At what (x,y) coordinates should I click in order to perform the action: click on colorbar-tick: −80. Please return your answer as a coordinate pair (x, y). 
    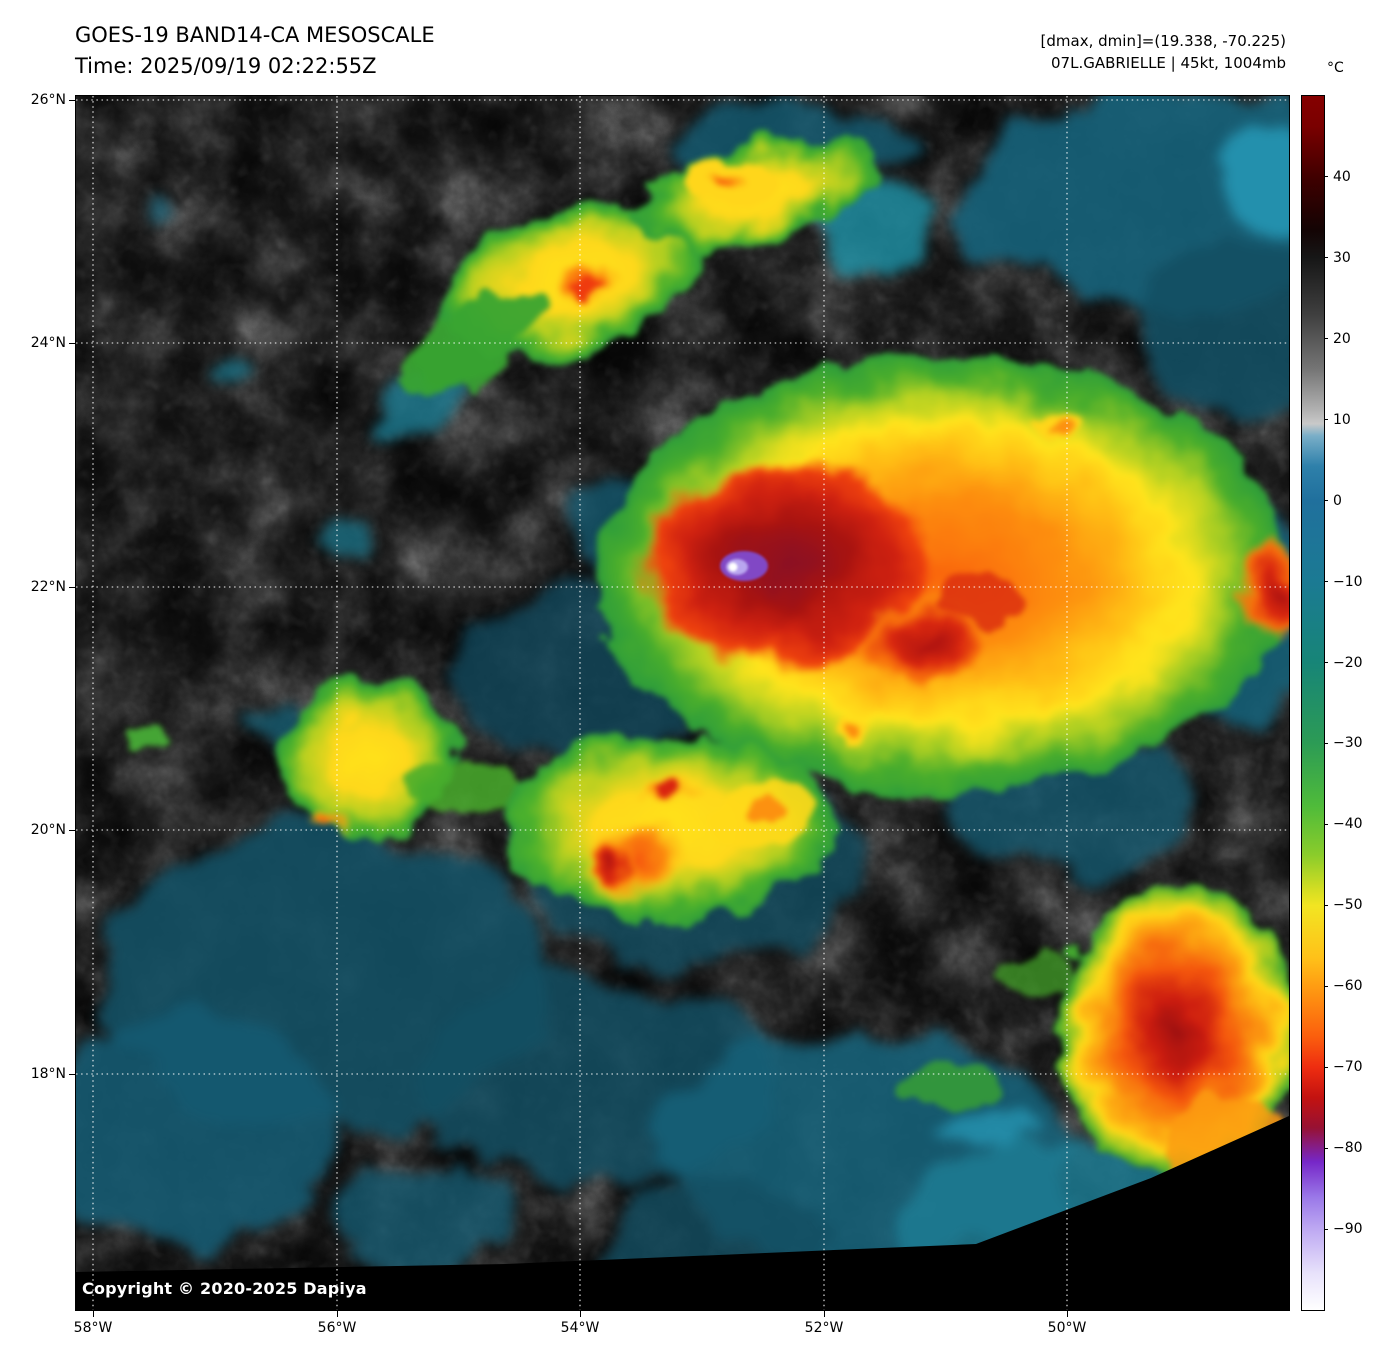
    Looking at the image, I should click on (1343, 1148).